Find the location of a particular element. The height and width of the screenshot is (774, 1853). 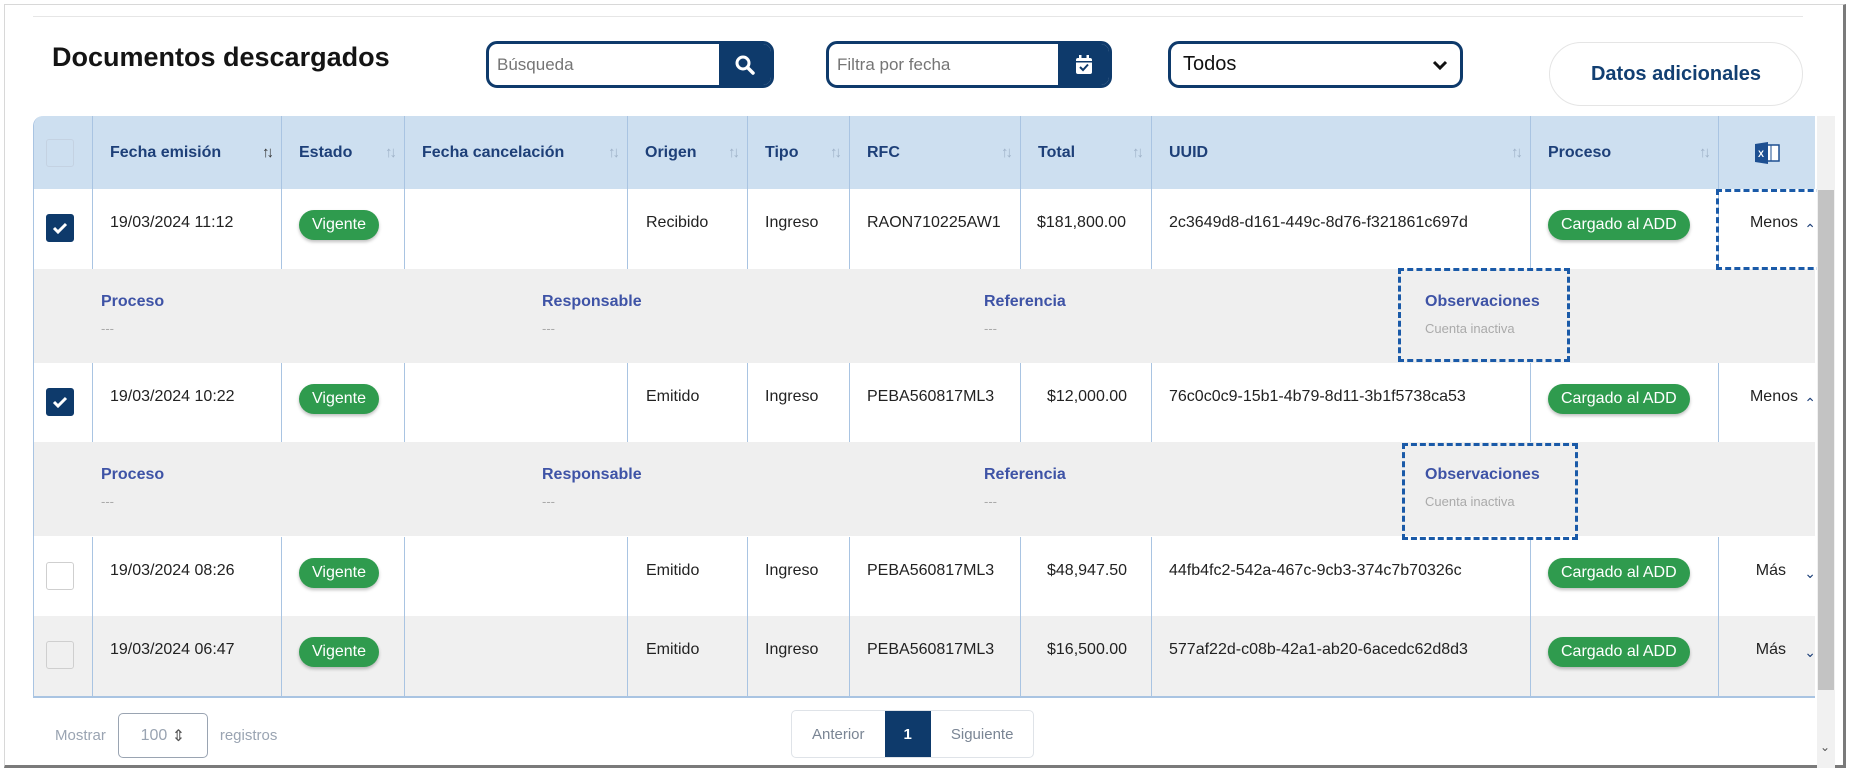

calendar-button is located at coordinates (1083, 64).